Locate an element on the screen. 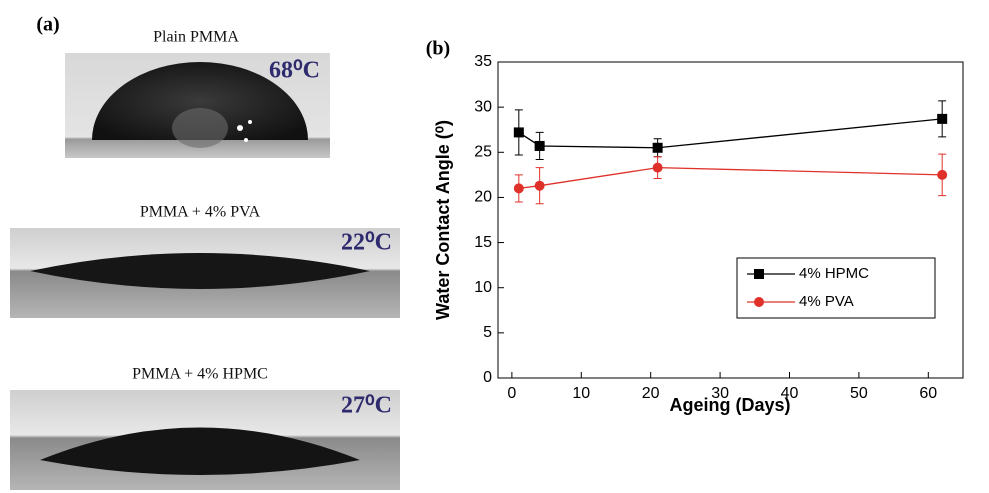 This screenshot has height=493, width=989. x-tick-label: 20 is located at coordinates (651, 393).